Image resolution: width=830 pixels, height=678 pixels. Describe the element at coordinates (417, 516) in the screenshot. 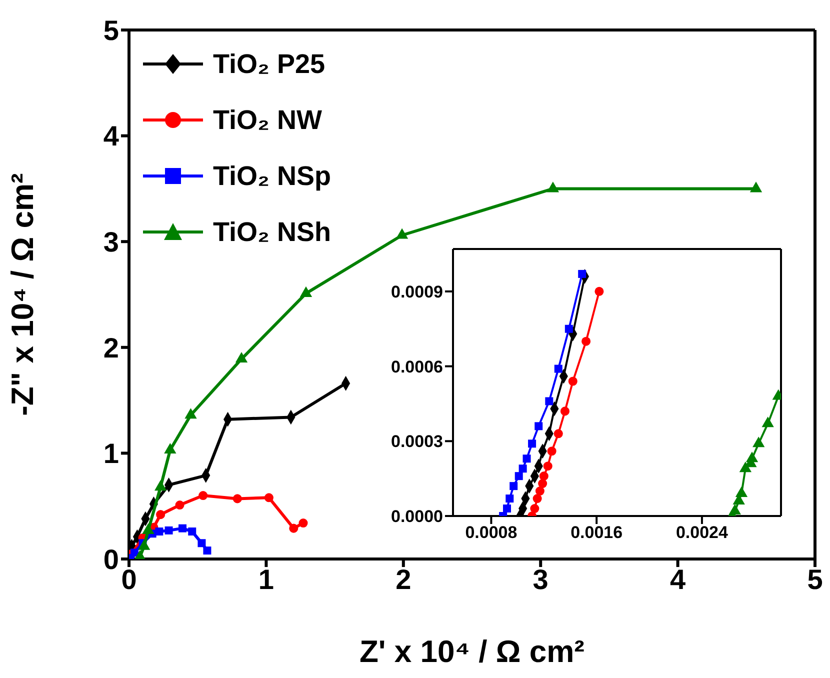

I see `y-tick-label: 0.0000` at that location.